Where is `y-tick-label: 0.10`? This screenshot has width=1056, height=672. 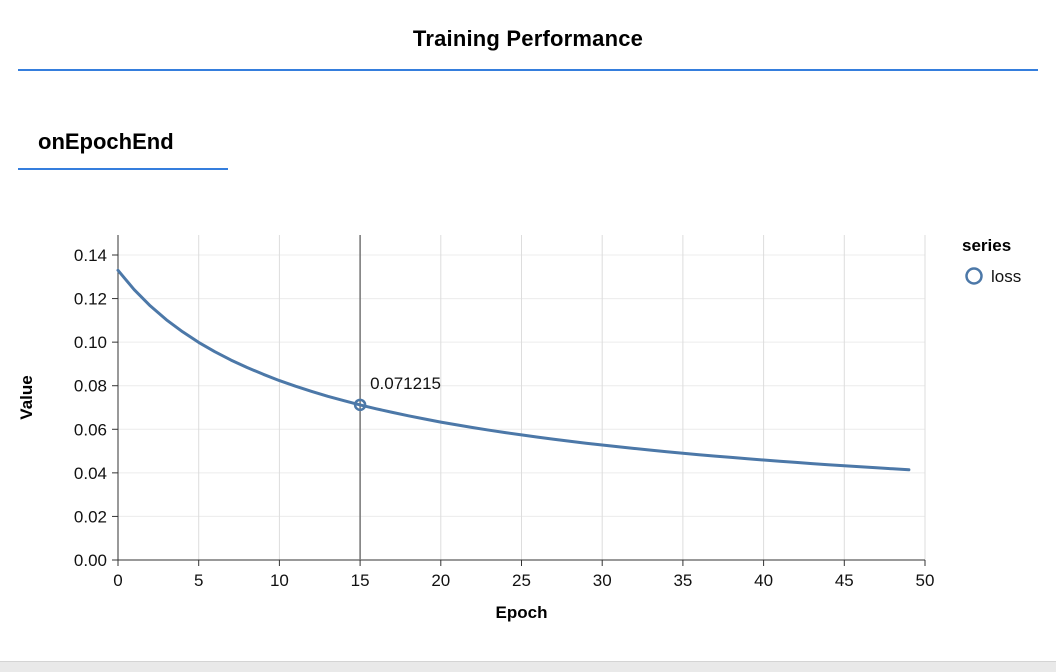 y-tick-label: 0.10 is located at coordinates (90, 342).